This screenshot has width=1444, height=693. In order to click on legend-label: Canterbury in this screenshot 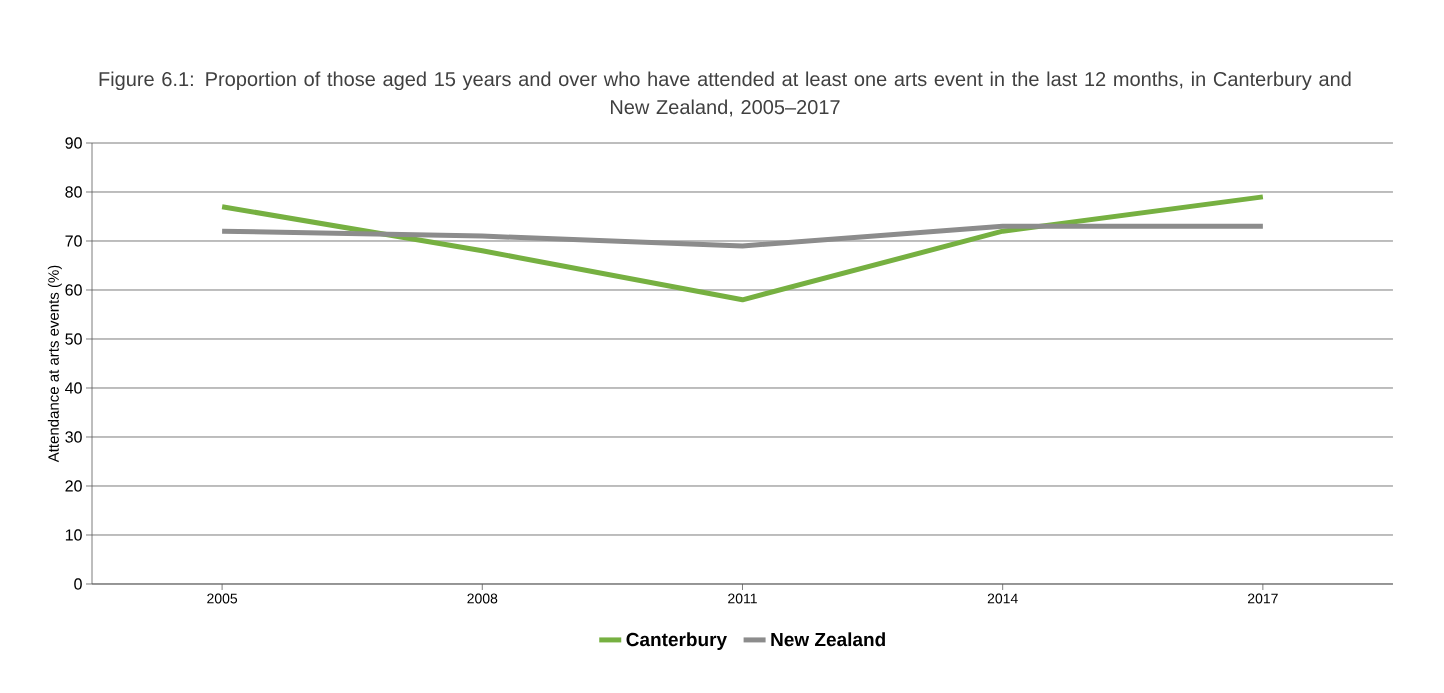, I will do `click(676, 641)`.